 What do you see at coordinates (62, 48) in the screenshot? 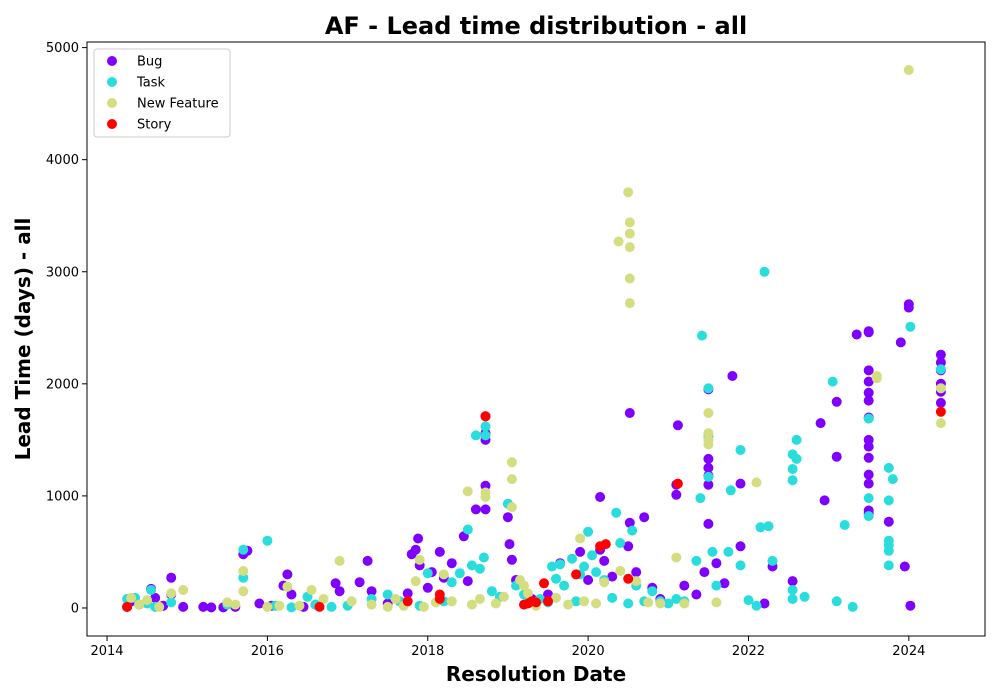
I see `y-tick-label: 5000` at bounding box center [62, 48].